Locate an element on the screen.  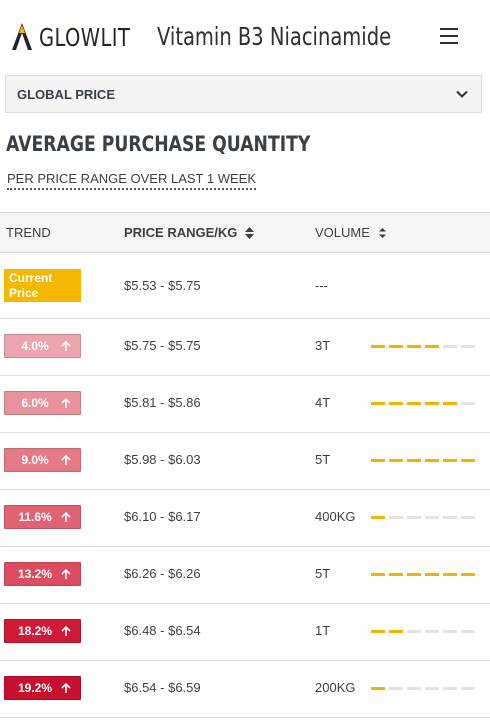
trend-percent: 19.2% is located at coordinates (35, 688).